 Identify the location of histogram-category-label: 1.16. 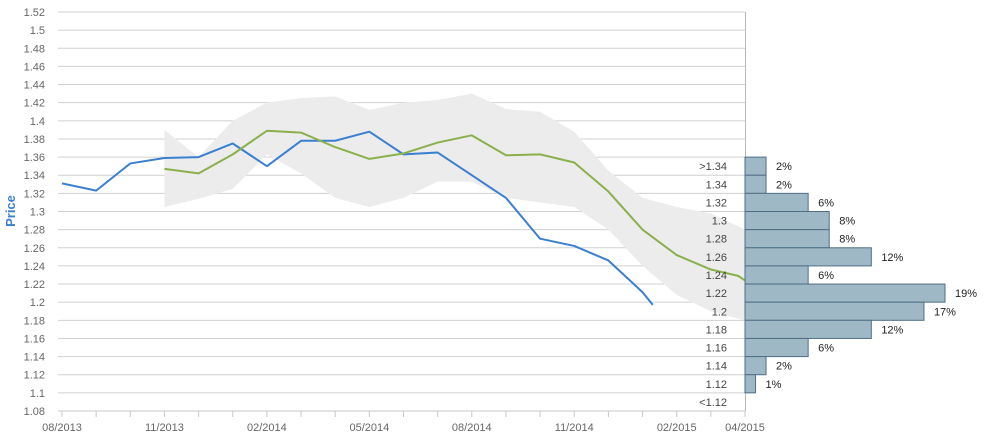
(716, 349).